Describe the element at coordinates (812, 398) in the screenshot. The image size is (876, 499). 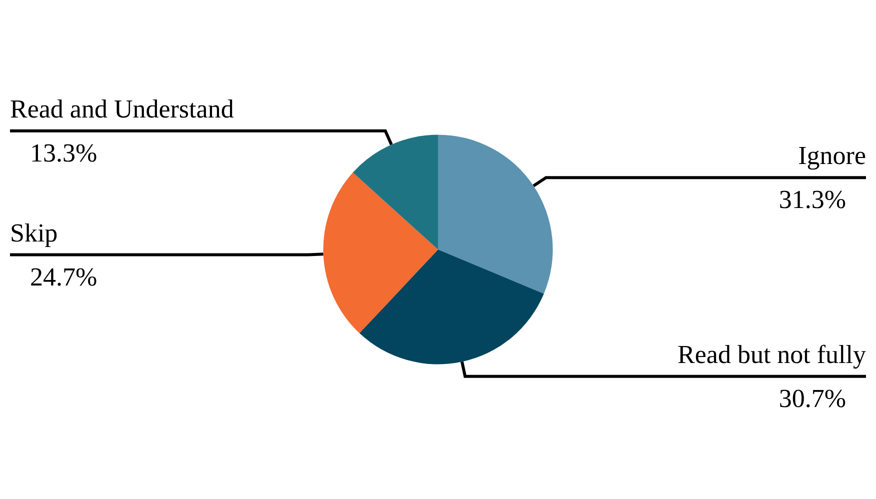
I see `data-label: 30.7%` at that location.